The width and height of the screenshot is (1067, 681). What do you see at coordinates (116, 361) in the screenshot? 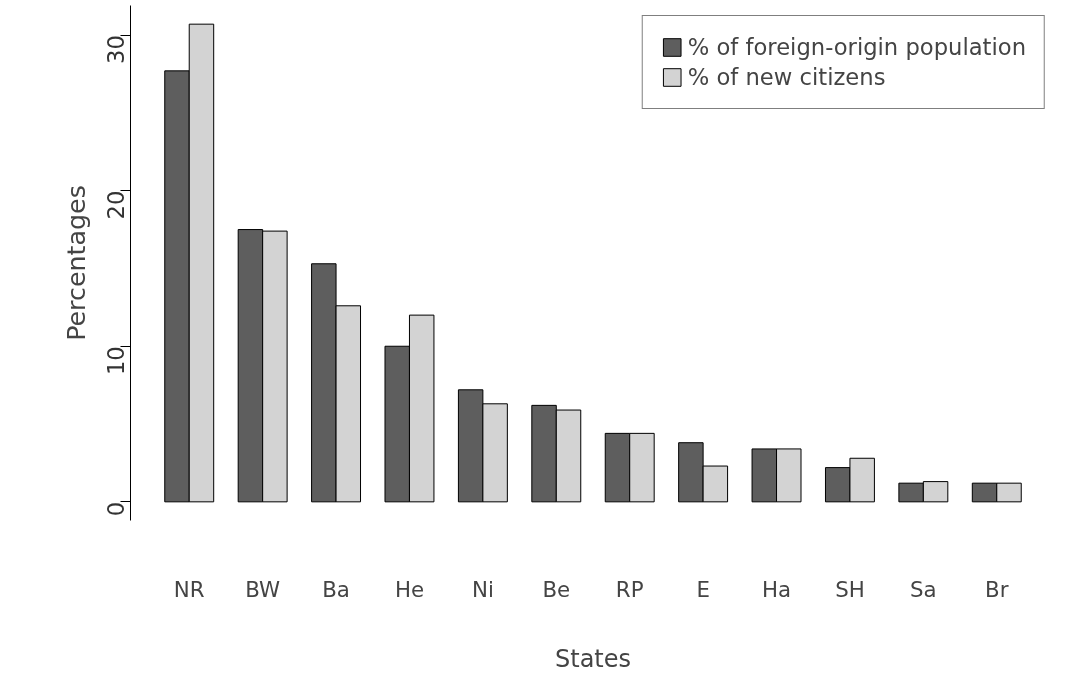
I see `y-tick-label: 10` at bounding box center [116, 361].